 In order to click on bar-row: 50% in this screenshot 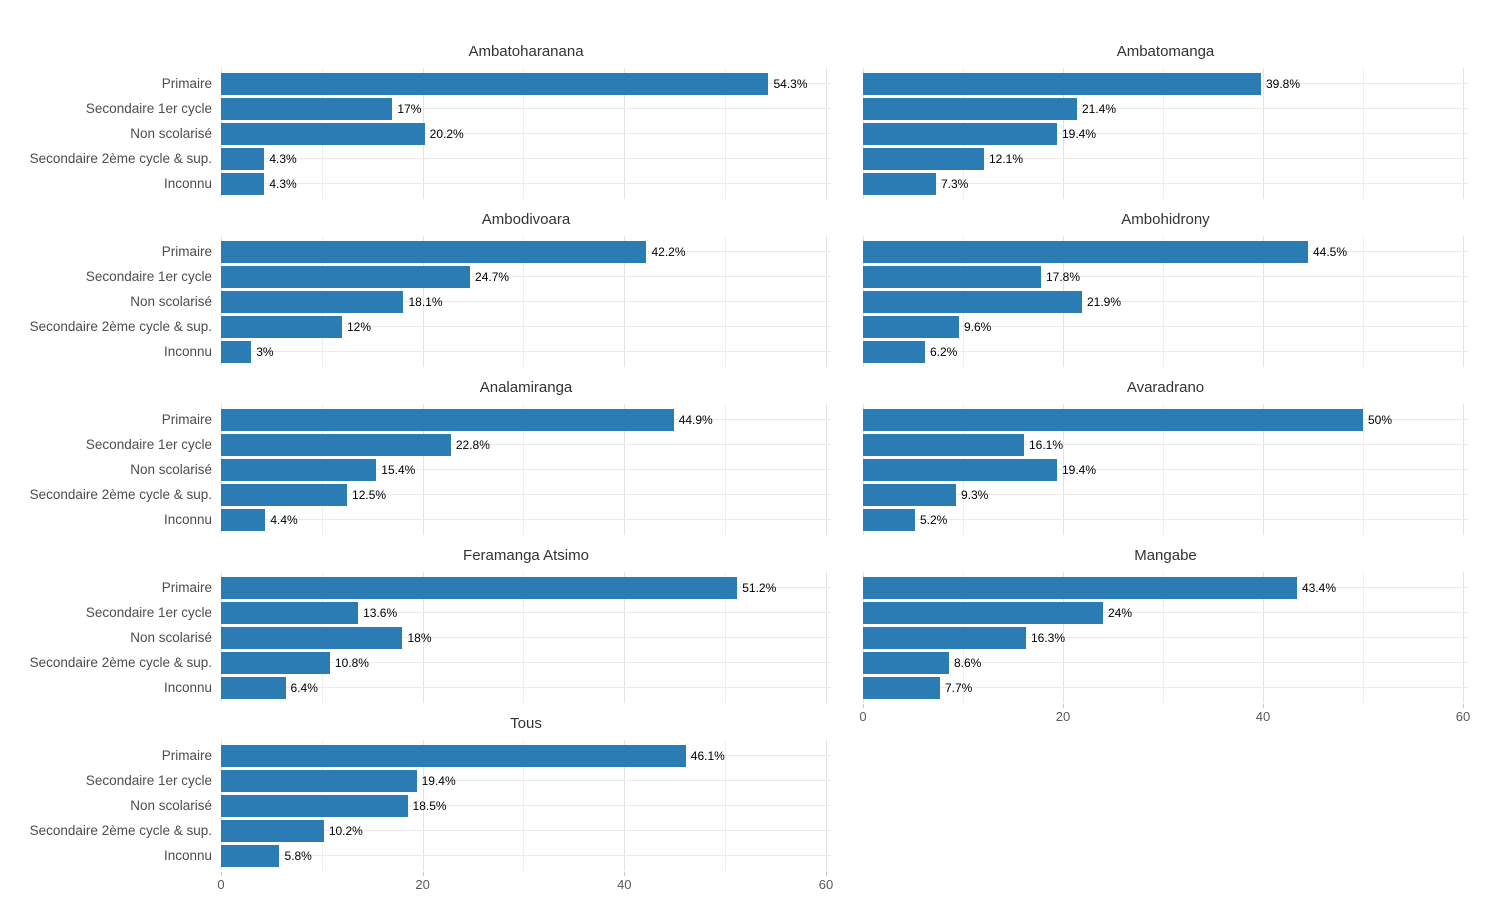, I will do `click(1165, 419)`.